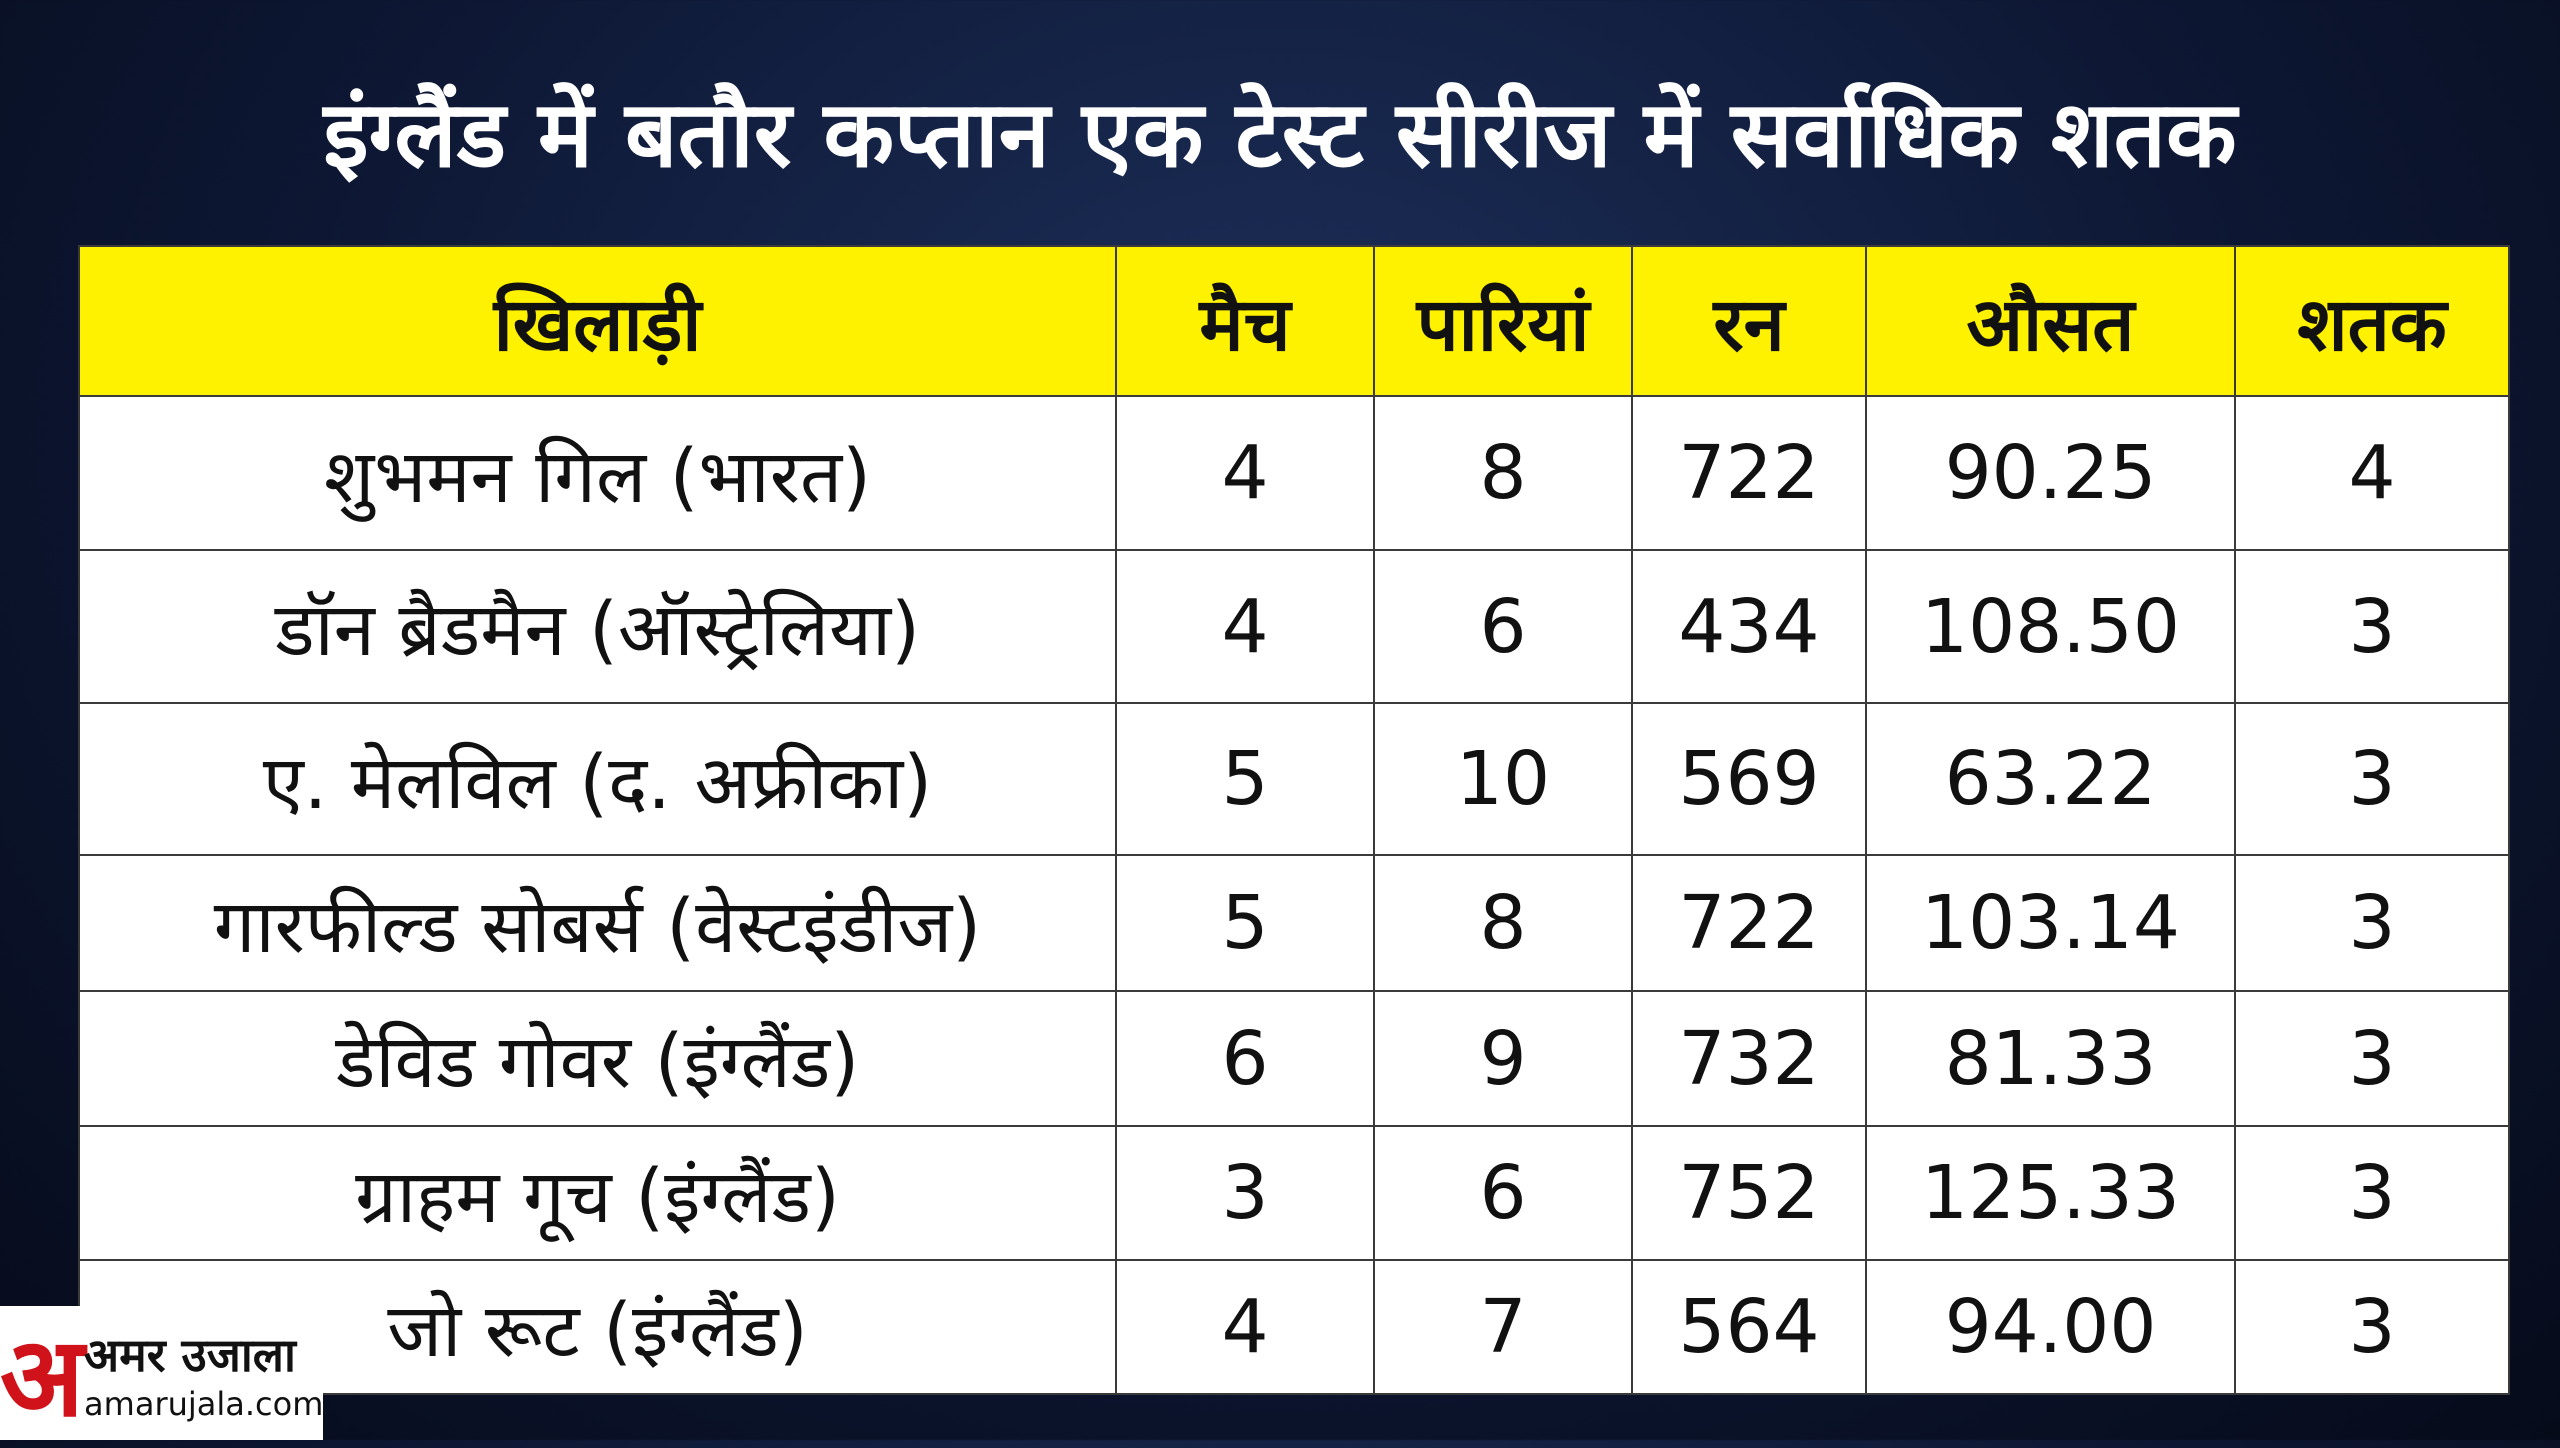  Describe the element at coordinates (597, 321) in the screenshot. I see `header-cell: खिलाड़ी` at that location.